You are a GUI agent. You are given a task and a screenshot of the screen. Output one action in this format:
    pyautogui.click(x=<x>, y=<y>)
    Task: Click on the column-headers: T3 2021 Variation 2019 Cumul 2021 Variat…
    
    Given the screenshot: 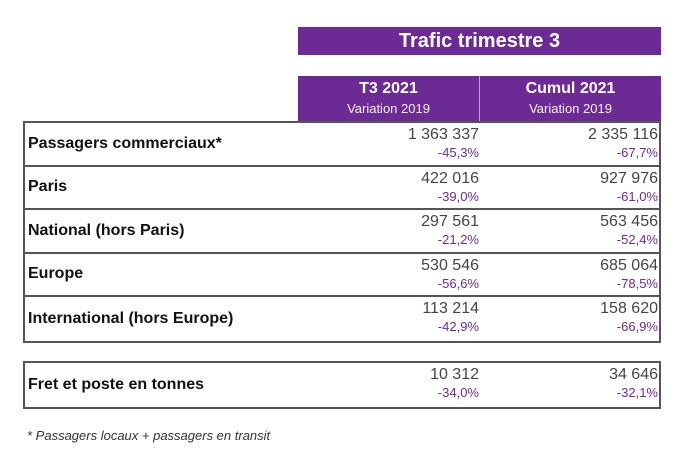 What is the action you would take?
    pyautogui.click(x=479, y=98)
    